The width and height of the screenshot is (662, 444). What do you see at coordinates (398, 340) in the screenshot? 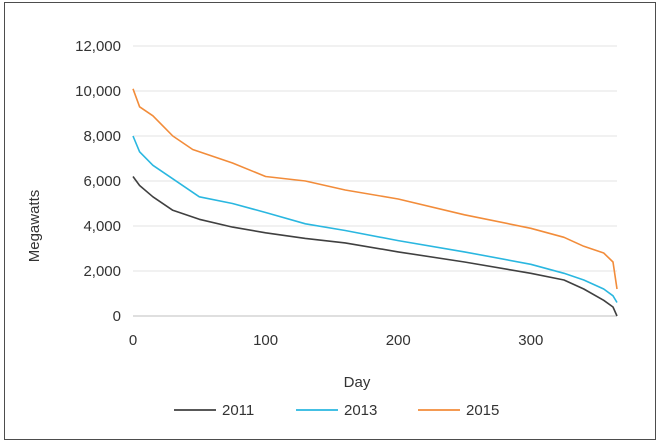
I see `x-tick-label: 200` at bounding box center [398, 340].